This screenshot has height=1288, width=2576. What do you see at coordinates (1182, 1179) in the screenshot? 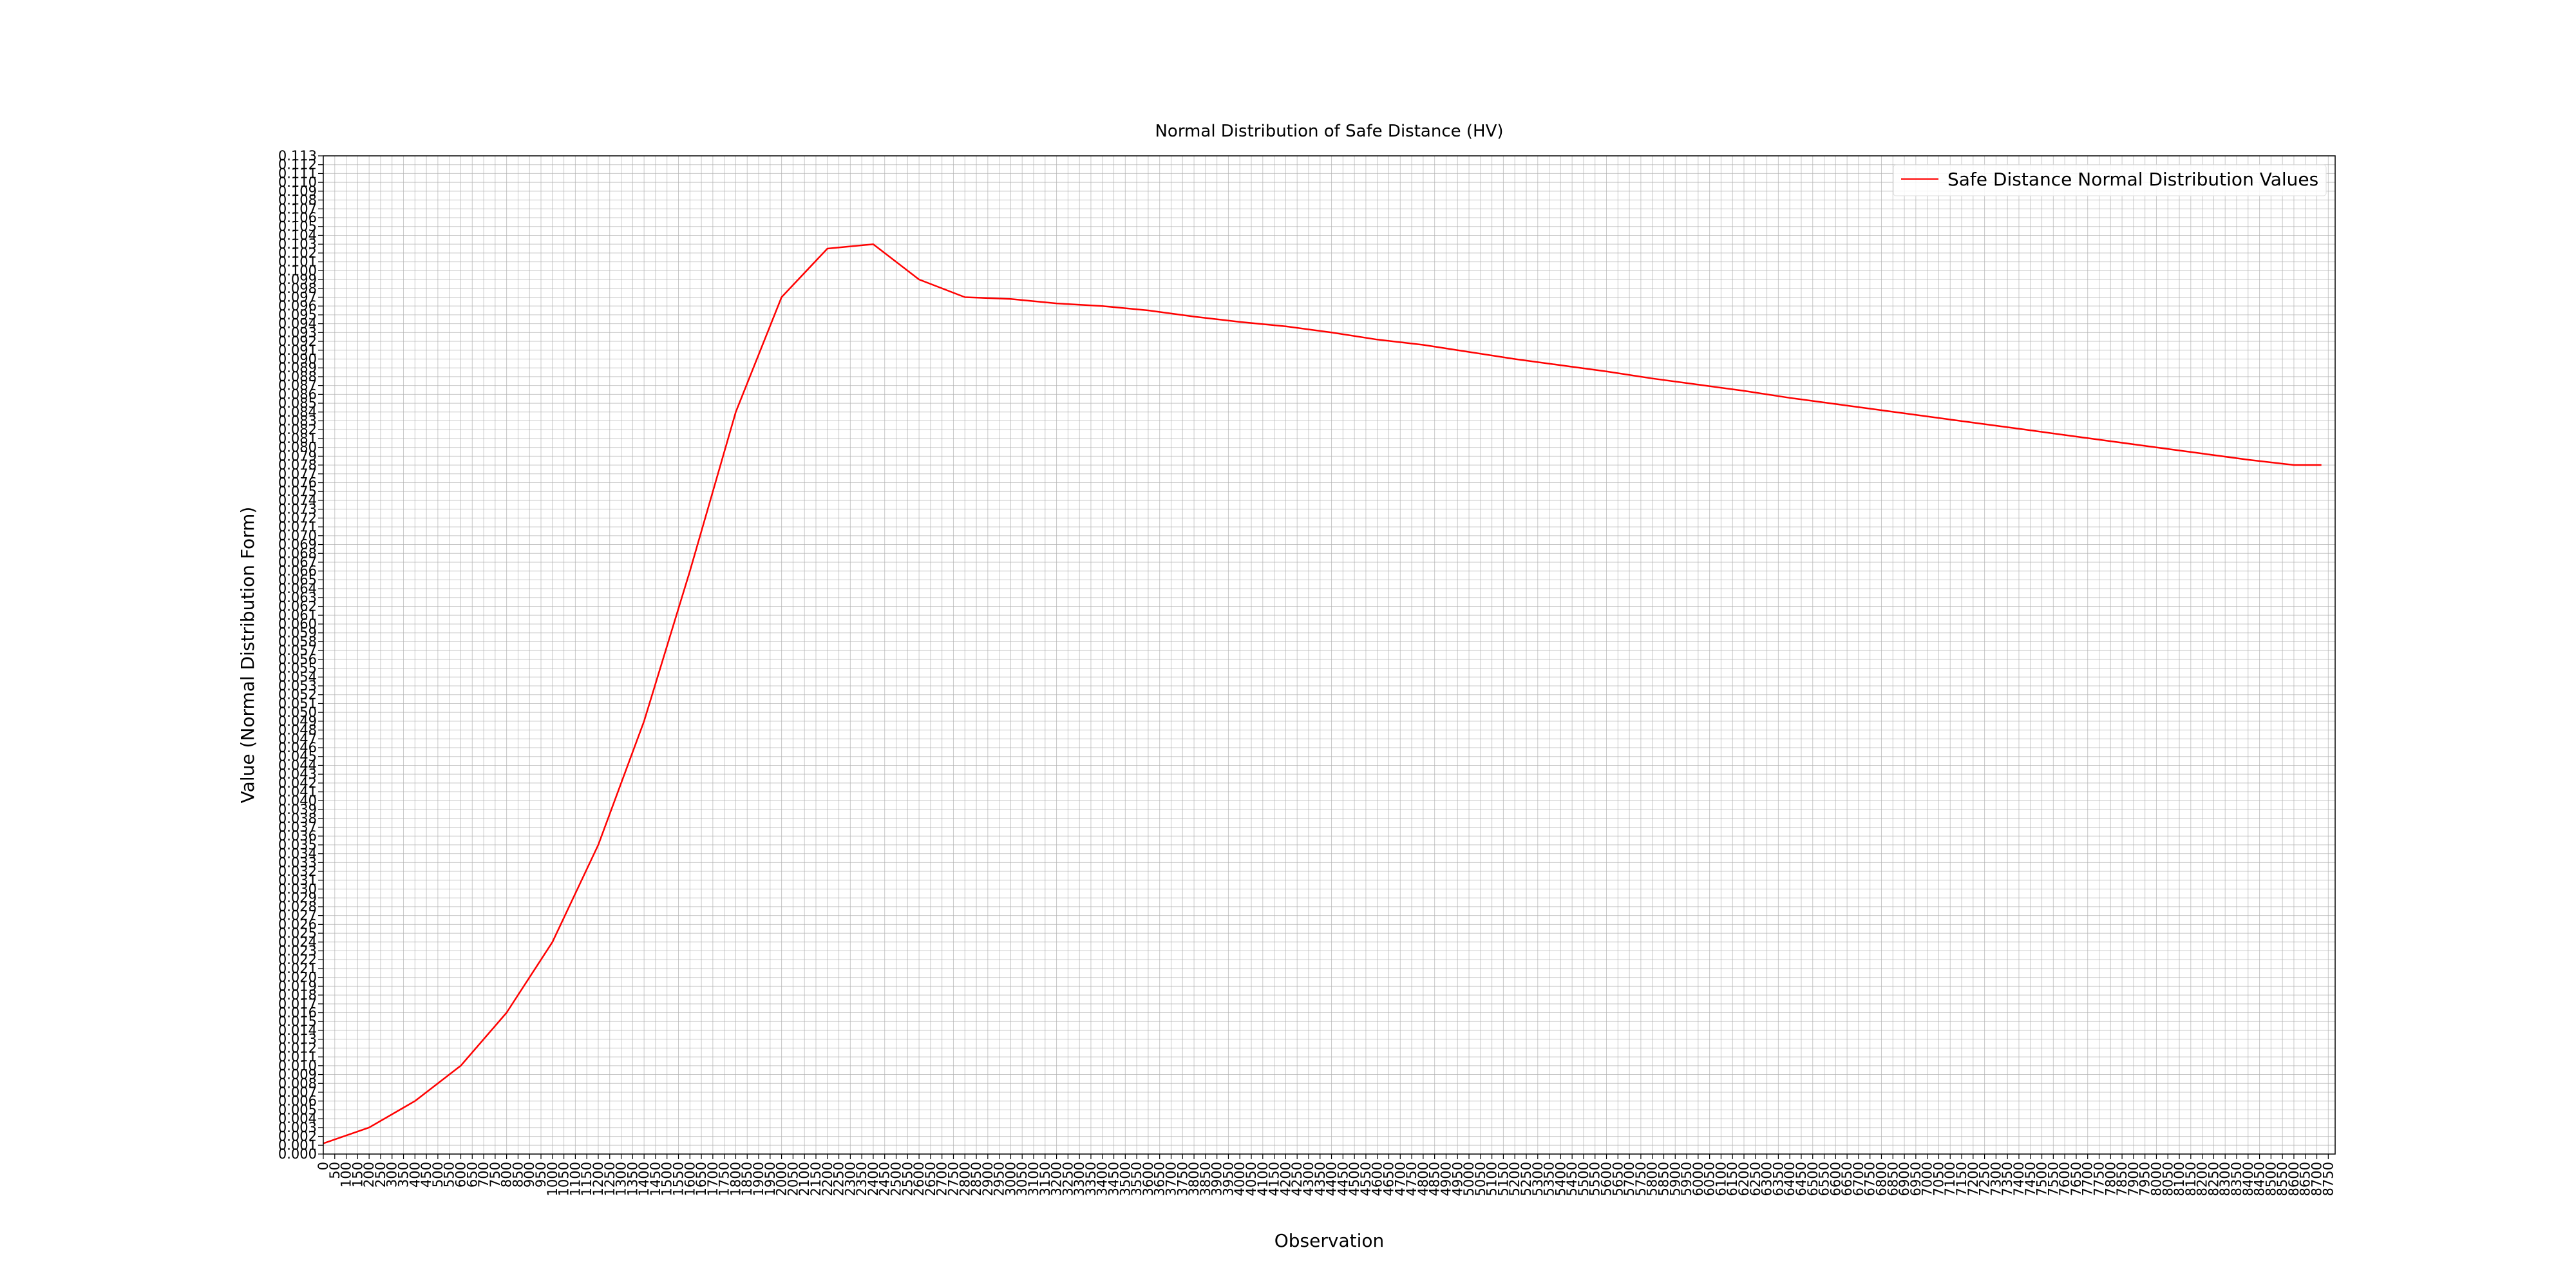
I see `x-tick-label: 3750` at bounding box center [1182, 1179].